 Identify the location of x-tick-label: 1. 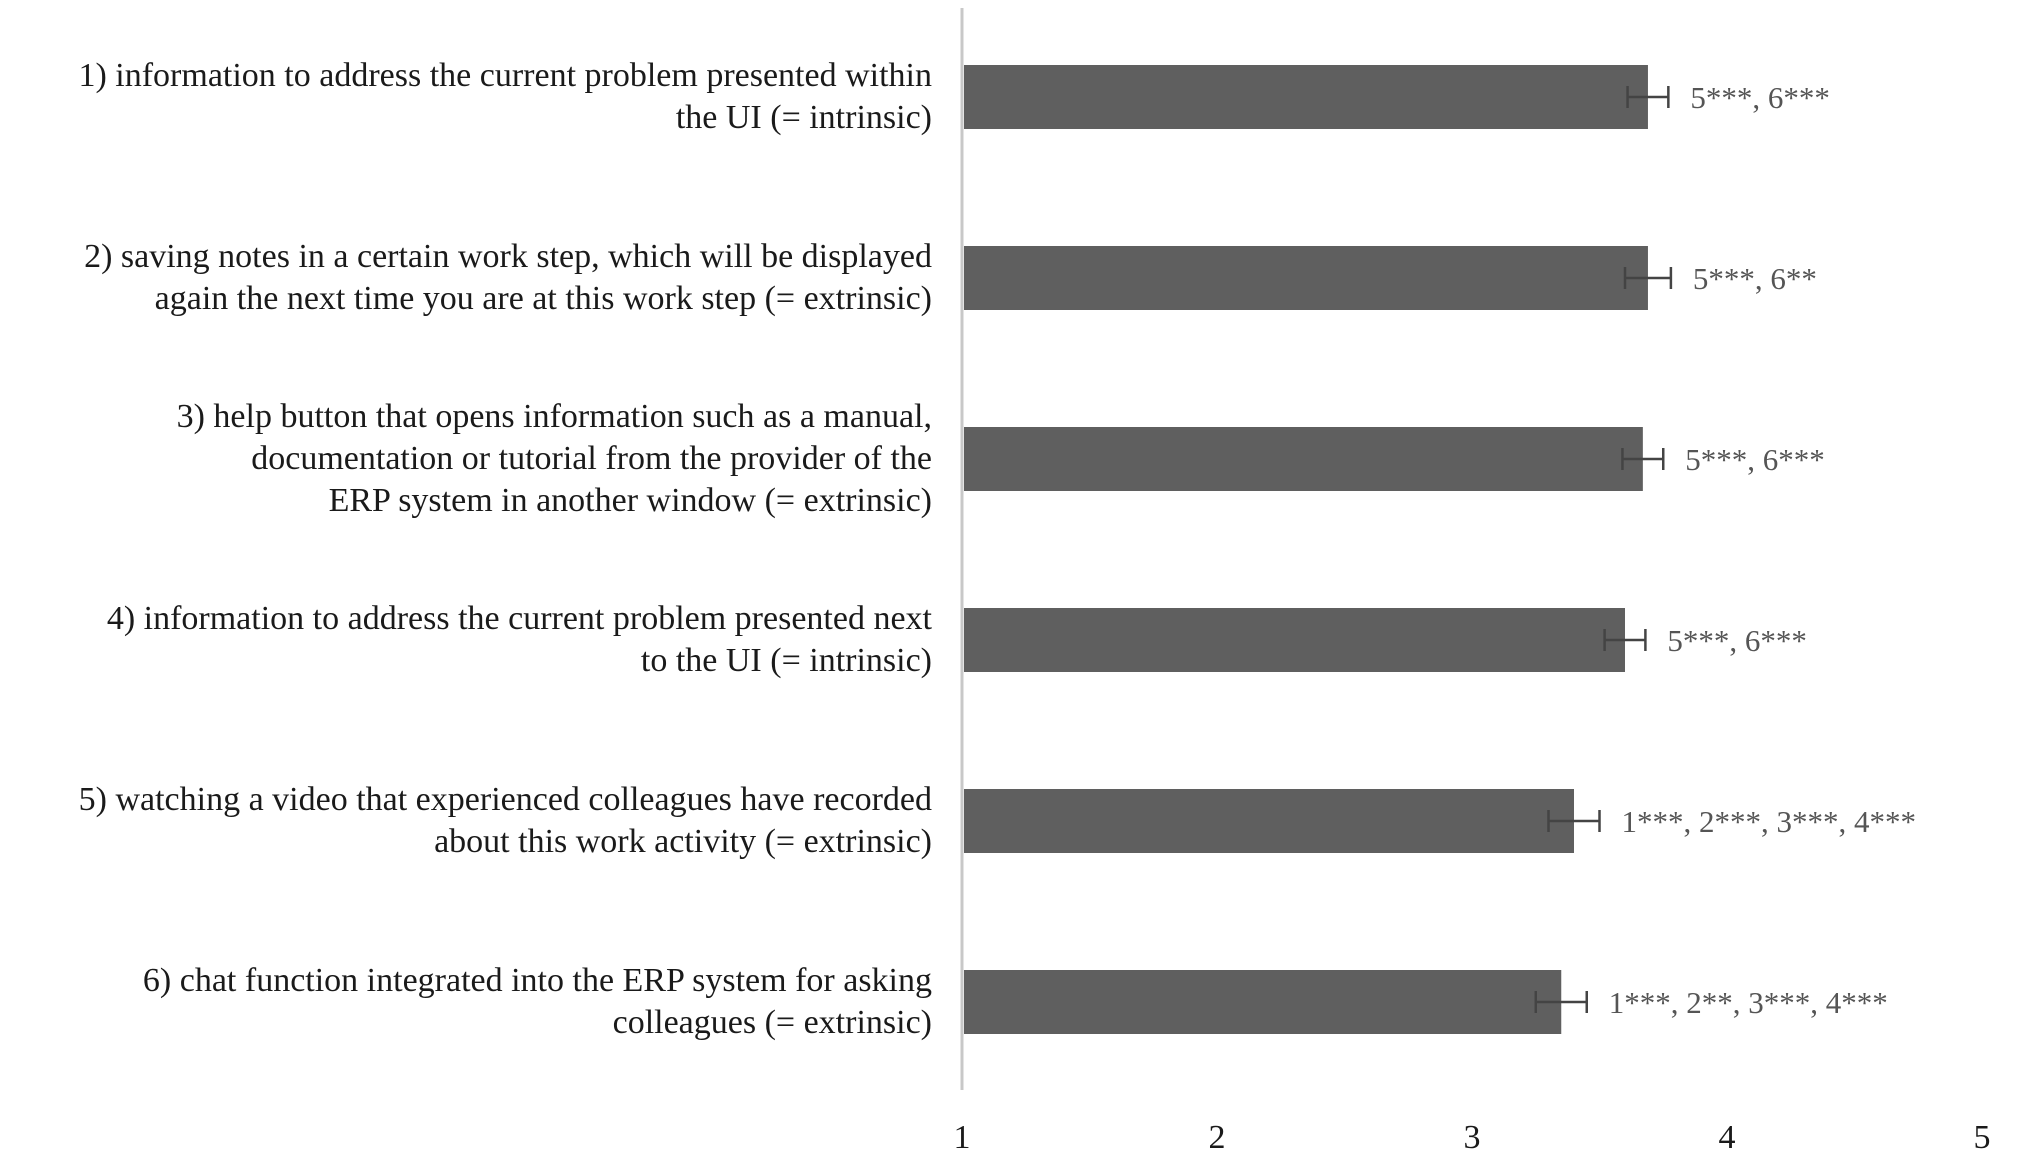
(962, 1135).